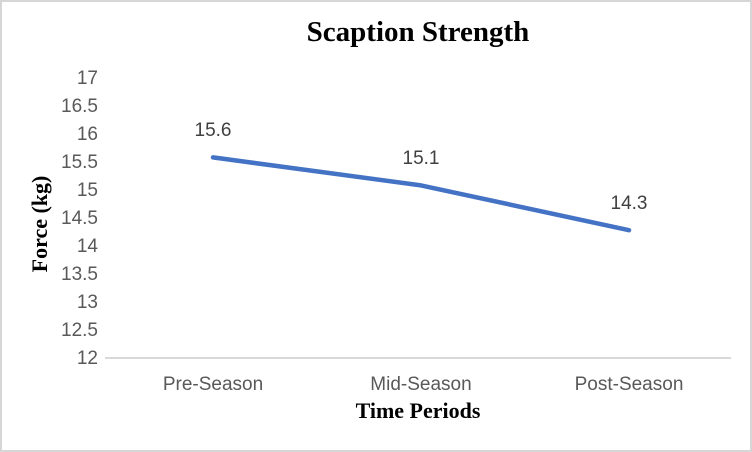 The image size is (752, 452). I want to click on y-tick-label: 15, so click(87, 190).